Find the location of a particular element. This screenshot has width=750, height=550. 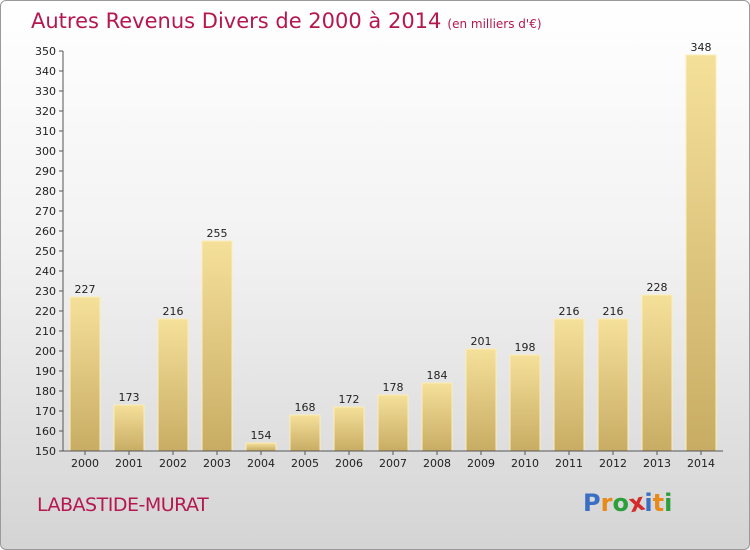

value-label-2007: 178 is located at coordinates (393, 387).